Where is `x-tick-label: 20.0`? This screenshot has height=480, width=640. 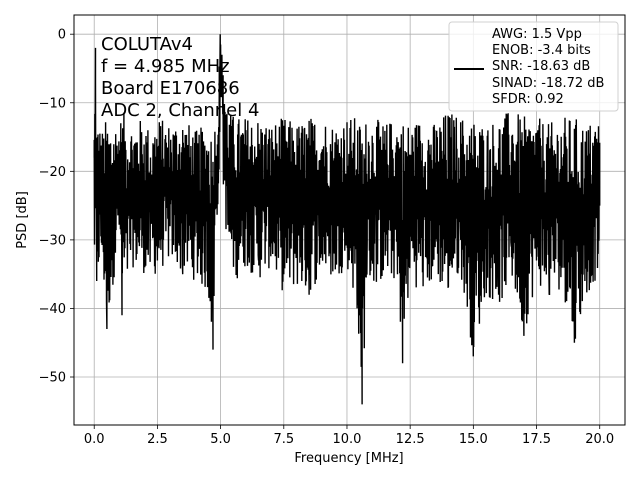
x-tick-label: 20.0 is located at coordinates (599, 439).